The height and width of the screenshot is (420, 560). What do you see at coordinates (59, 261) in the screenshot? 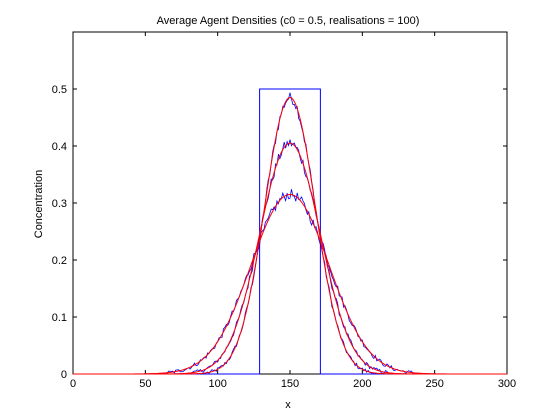
I see `y-tick-label-2: 0.2` at bounding box center [59, 261].